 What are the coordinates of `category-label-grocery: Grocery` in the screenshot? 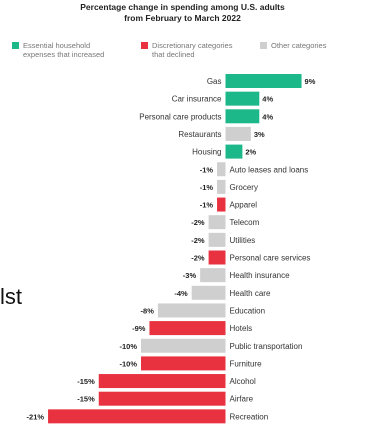 It's located at (244, 187).